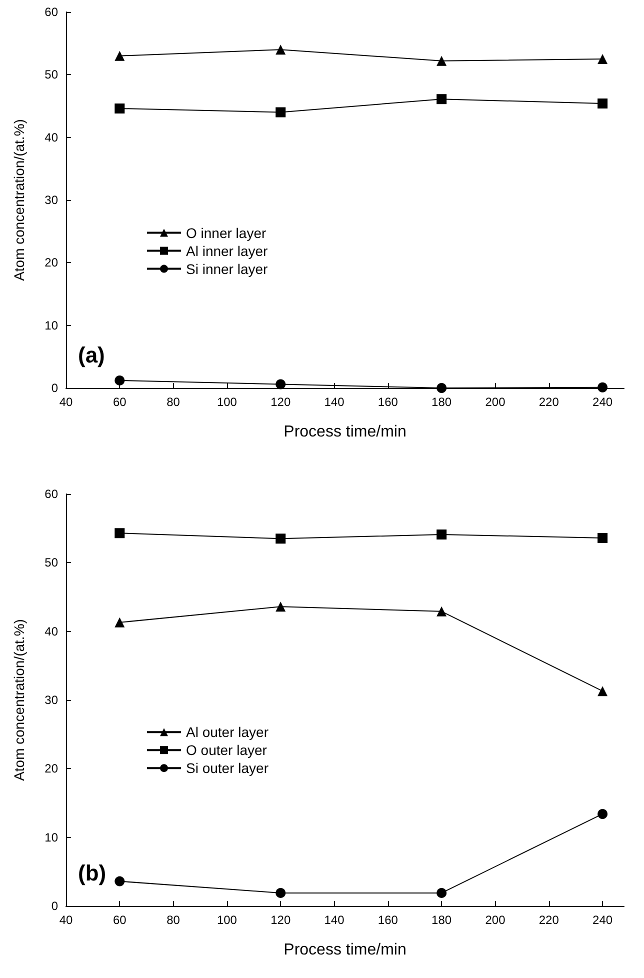 The image size is (644, 978). What do you see at coordinates (227, 768) in the screenshot?
I see `legend-label: Si outer layer` at bounding box center [227, 768].